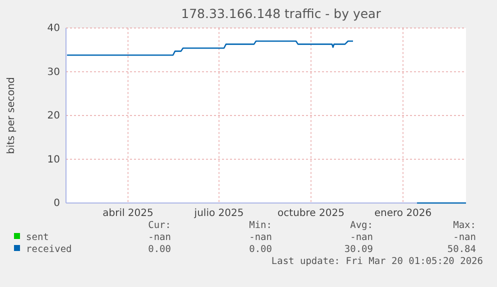 The image size is (497, 287). Describe the element at coordinates (359, 249) in the screenshot. I see `text: 30.09` at that location.